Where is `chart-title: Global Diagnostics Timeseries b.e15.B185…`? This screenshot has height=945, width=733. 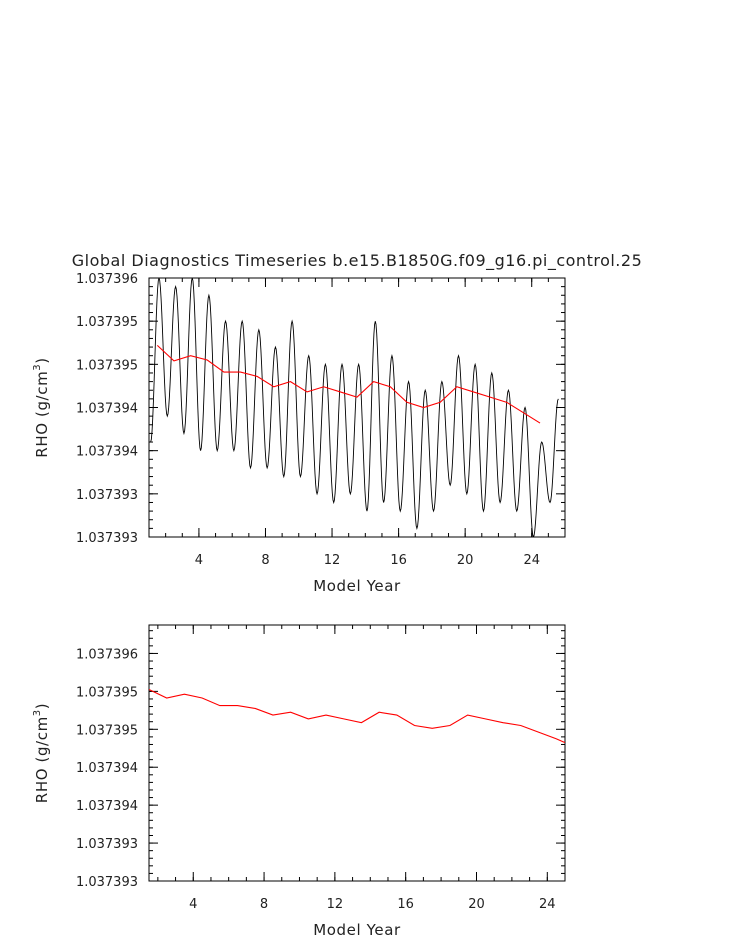 chart-title: Global Diagnostics Timeseries b.e15.B185… is located at coordinates (357, 261).